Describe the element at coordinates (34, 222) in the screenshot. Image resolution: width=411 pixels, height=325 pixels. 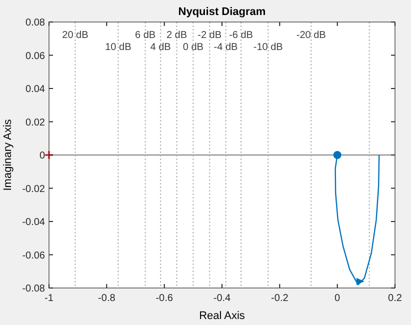
I see `y-tick-label: -0.04` at that location.